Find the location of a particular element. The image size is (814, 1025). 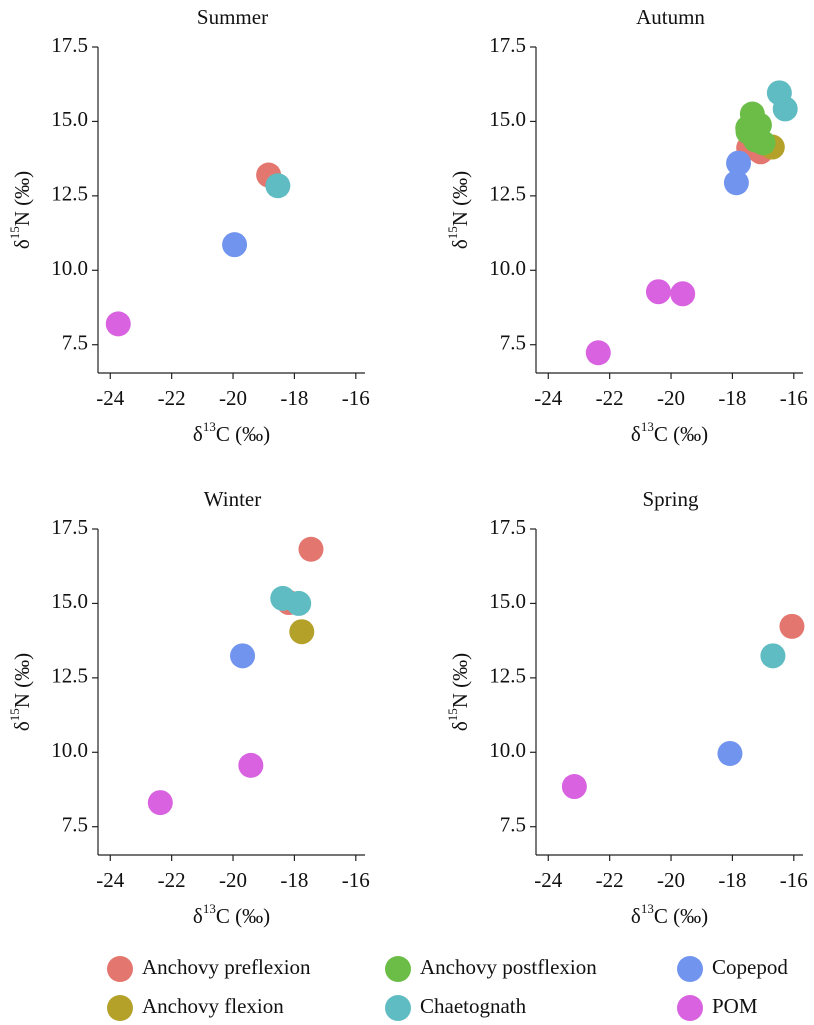

legend-label: Copepod is located at coordinates (750, 967).